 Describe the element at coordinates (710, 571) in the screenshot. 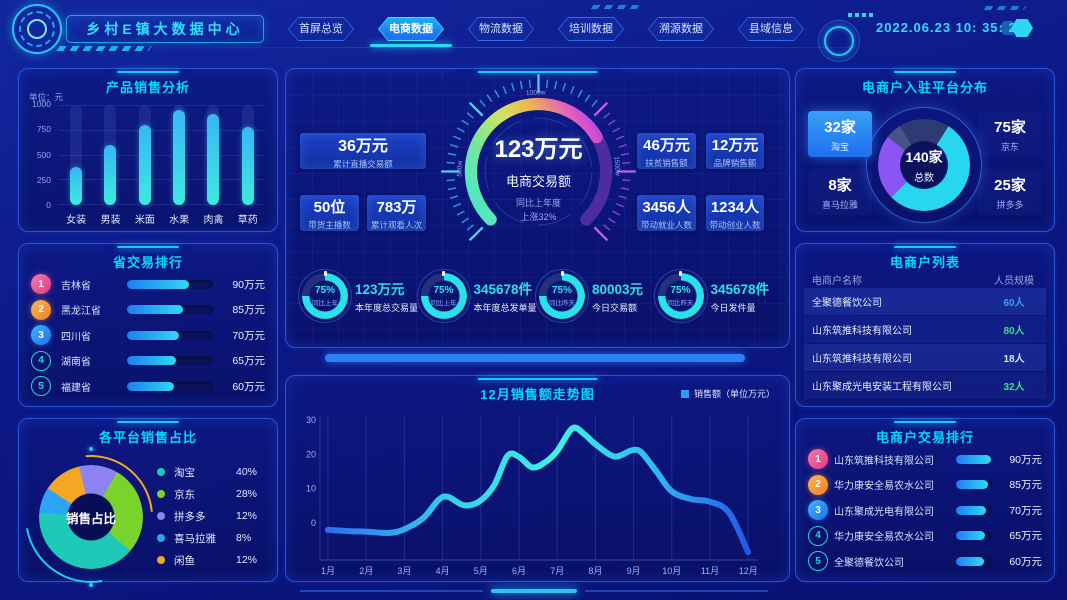

I see `svg-text: 11月` at that location.